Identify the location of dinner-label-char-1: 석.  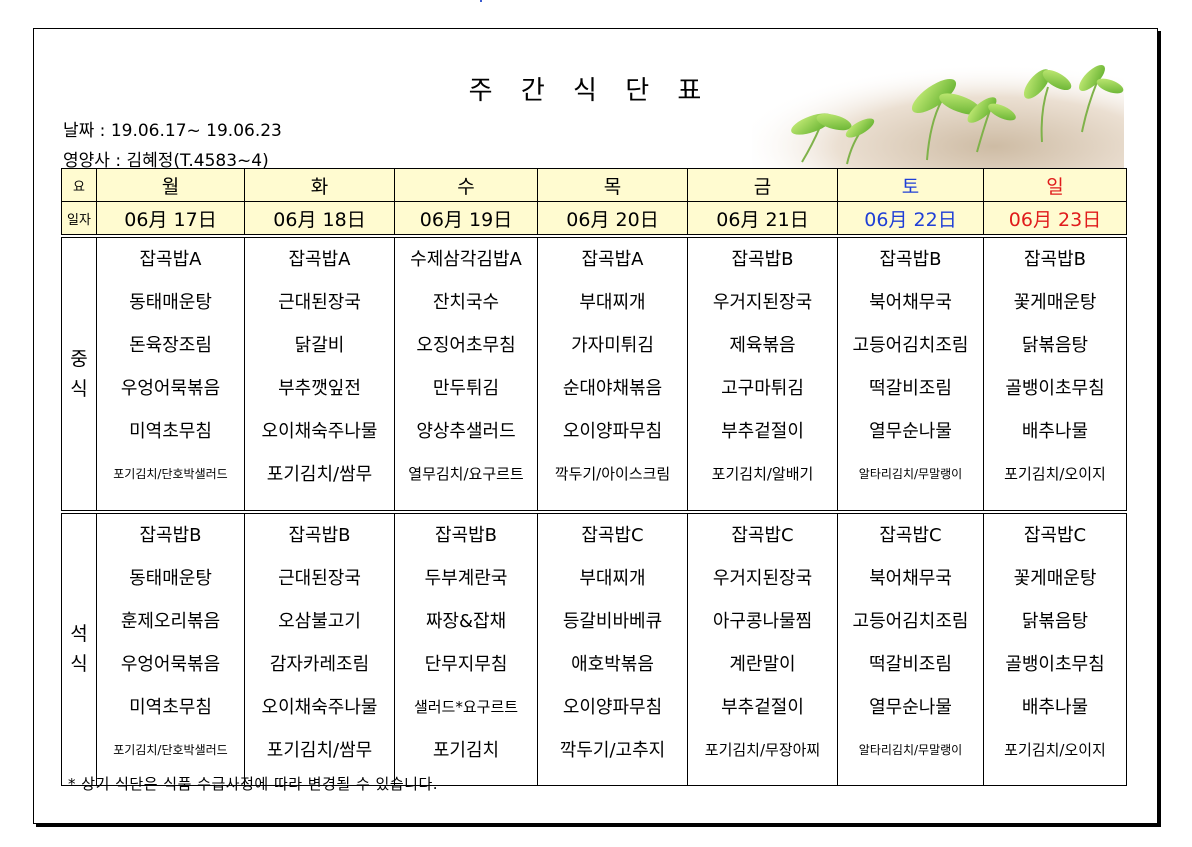
(79, 634).